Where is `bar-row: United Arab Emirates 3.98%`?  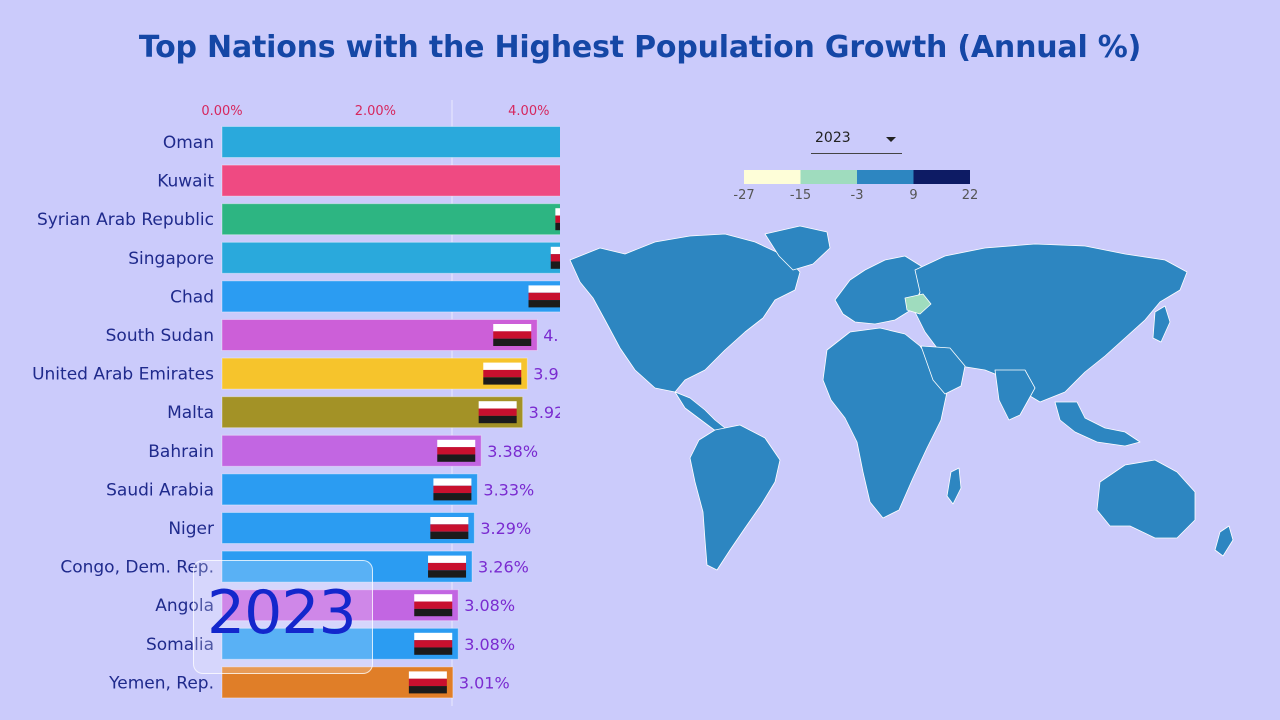 bar-row: United Arab Emirates 3.98% is located at coordinates (296, 373).